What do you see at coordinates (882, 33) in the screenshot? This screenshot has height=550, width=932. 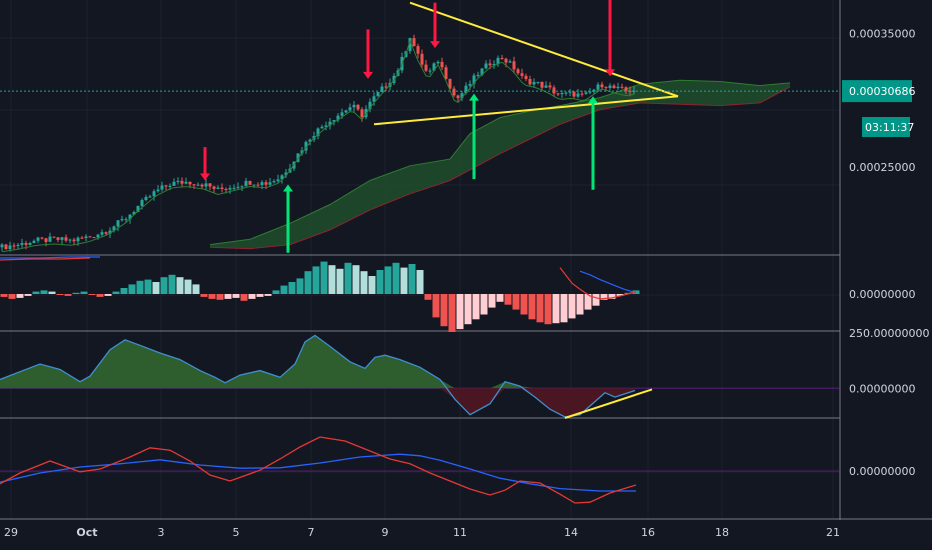 I see `price-axis-label: 0.00035000` at bounding box center [882, 33].